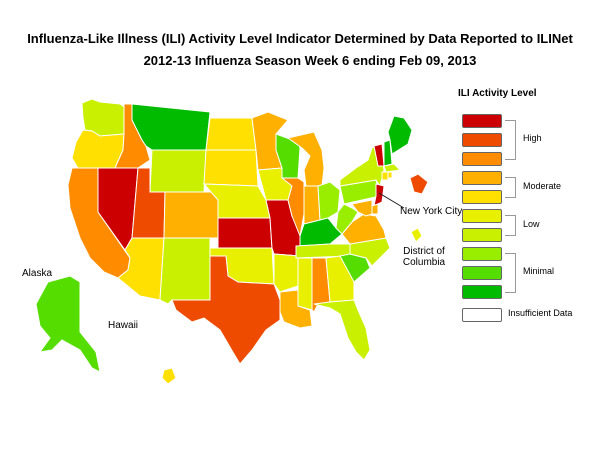 The image size is (600, 450). I want to click on state-oh, so click(329, 201).